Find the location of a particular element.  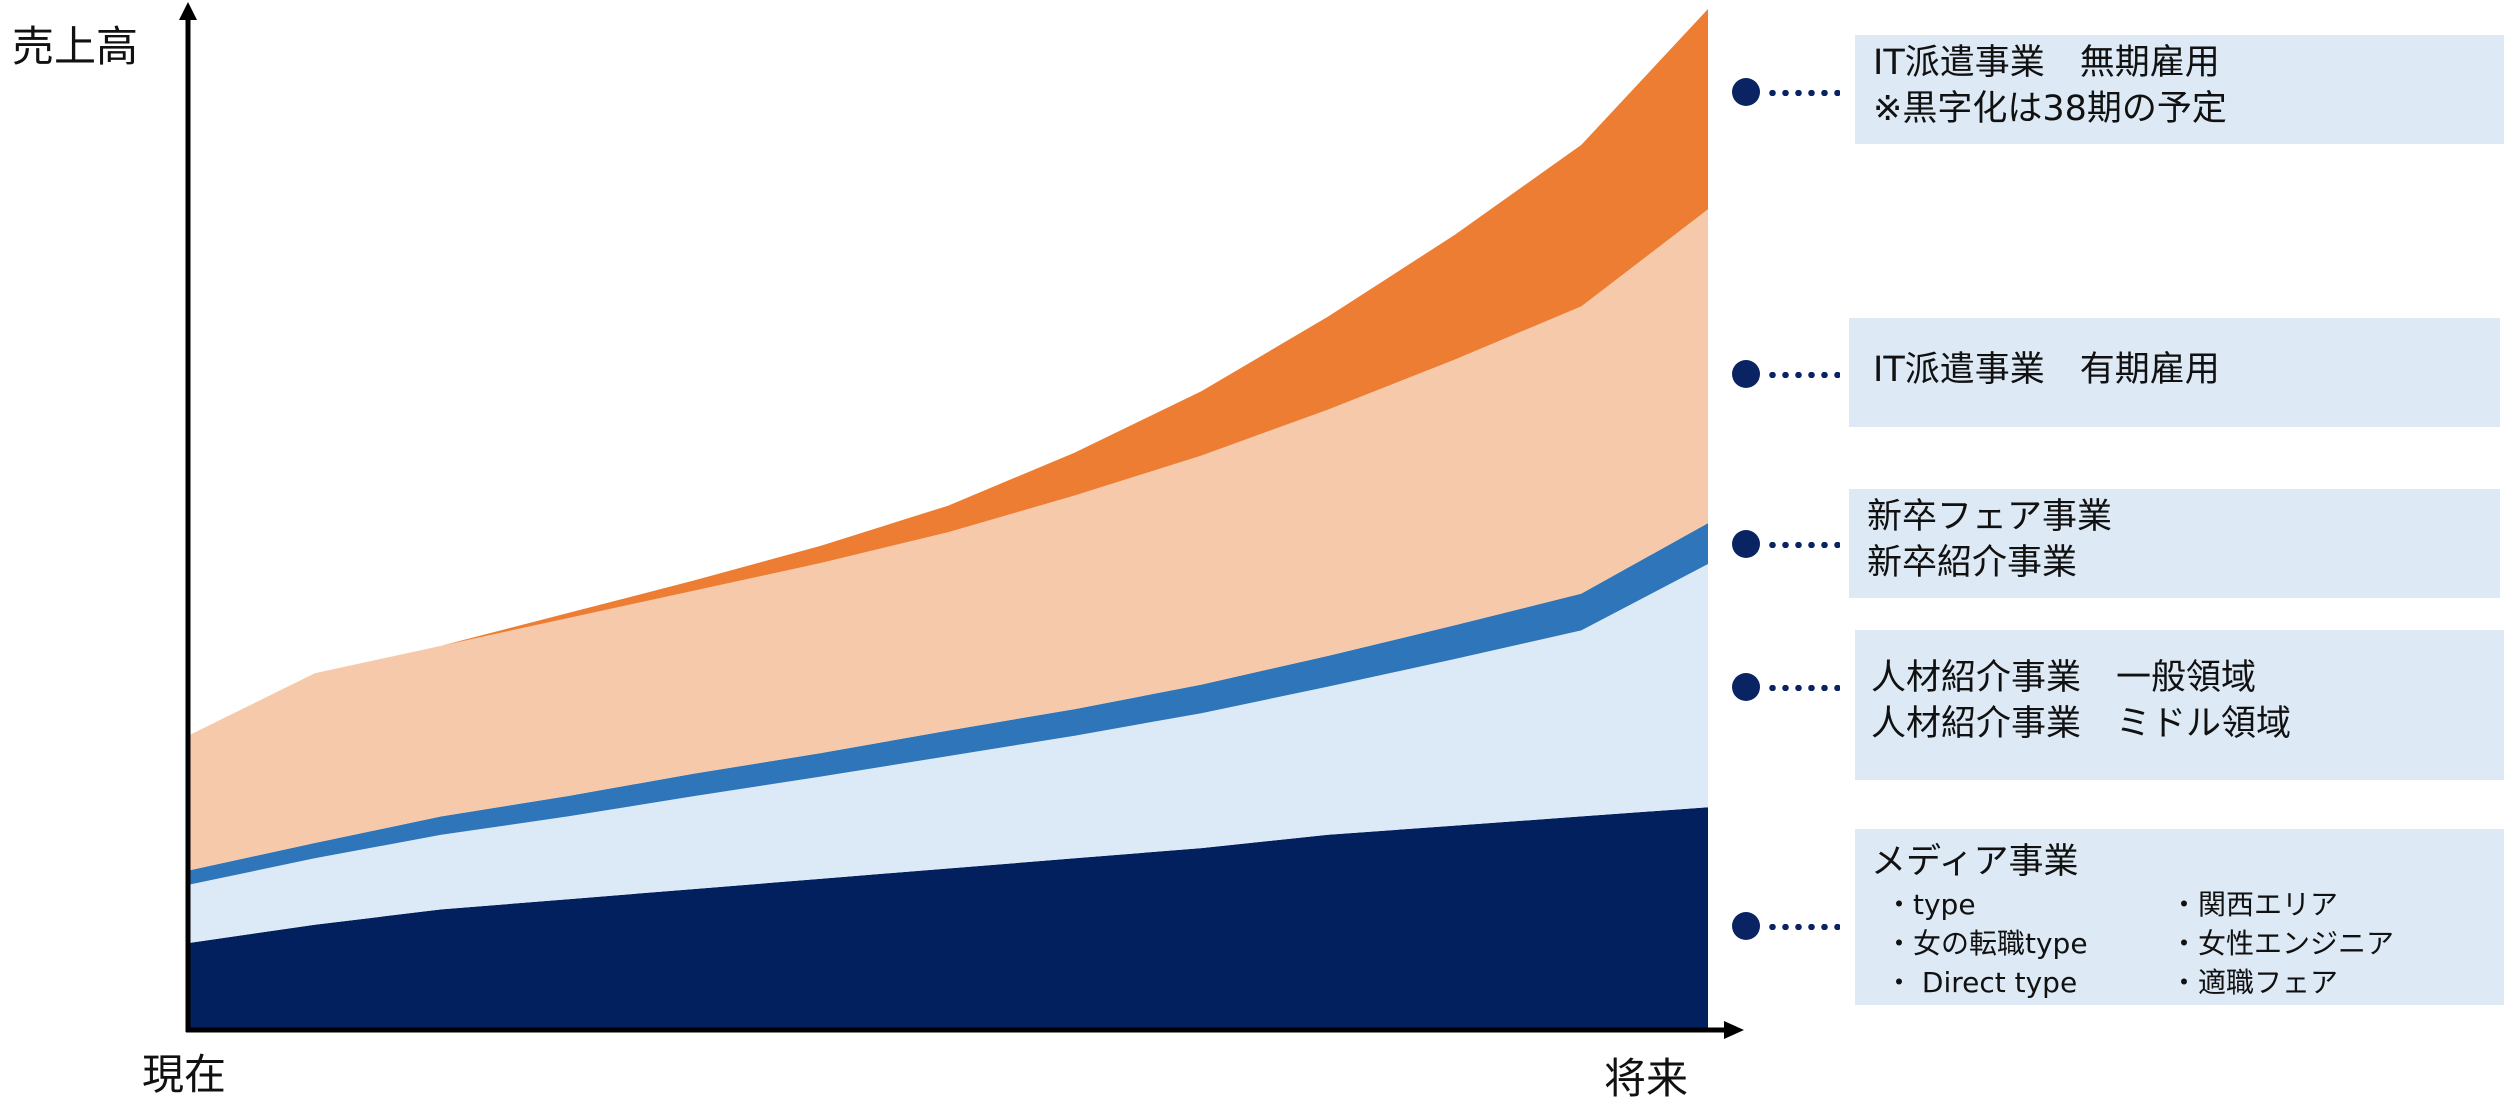

media-item: ・女の転職type is located at coordinates (1986, 943).